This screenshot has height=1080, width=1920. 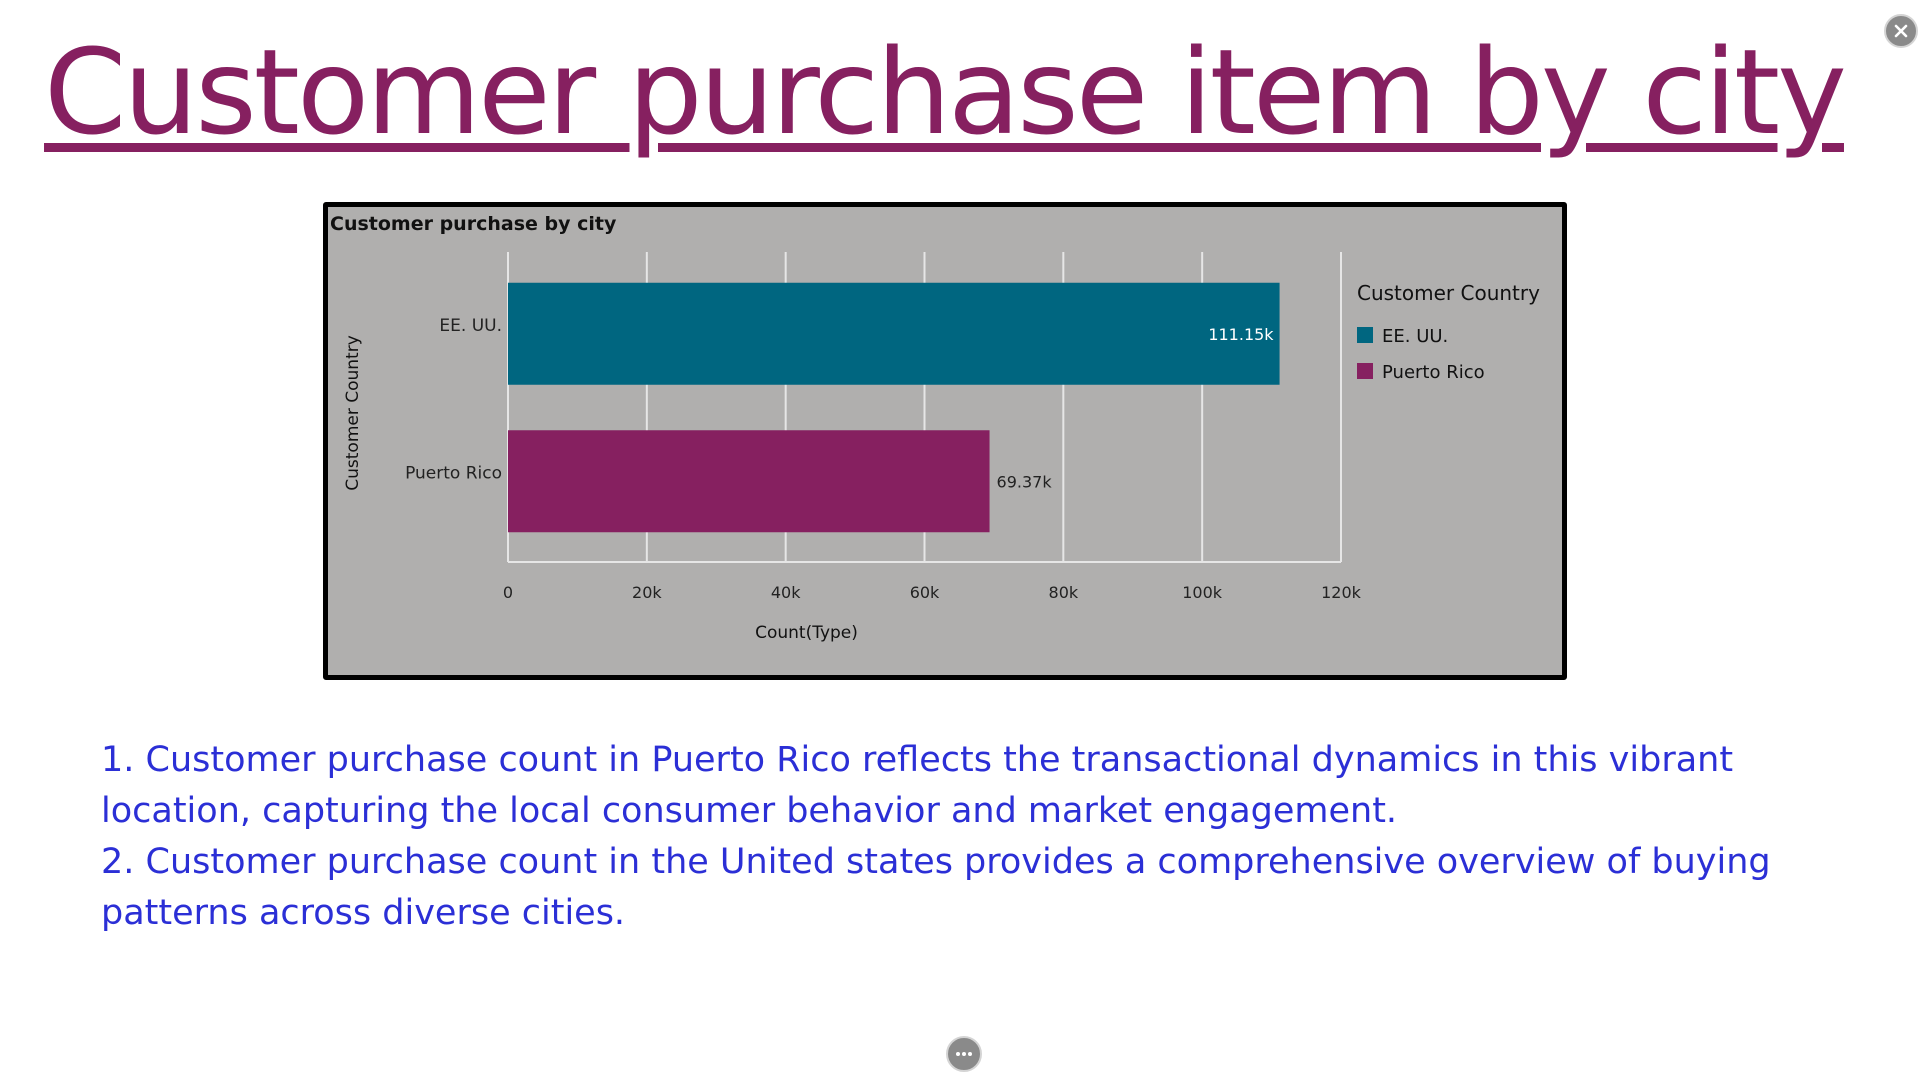 What do you see at coordinates (470, 326) in the screenshot?
I see `y-tick-label: EE. UU.` at bounding box center [470, 326].